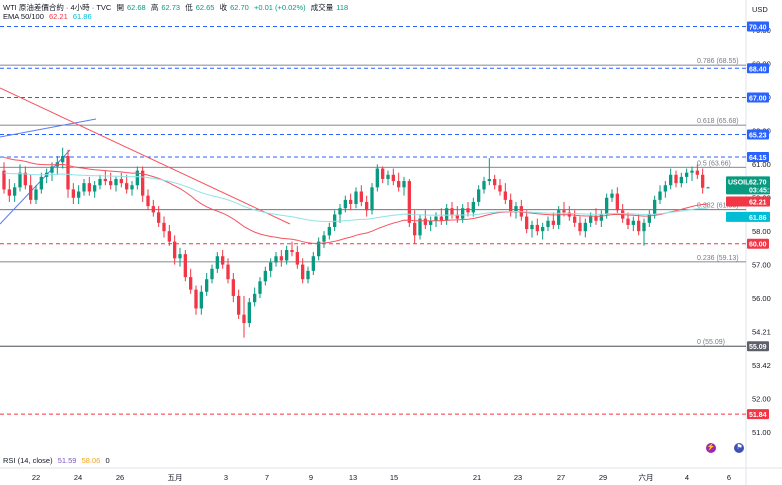  Describe the element at coordinates (729, 477) in the screenshot. I see `x-tick-label: 6` at that location.